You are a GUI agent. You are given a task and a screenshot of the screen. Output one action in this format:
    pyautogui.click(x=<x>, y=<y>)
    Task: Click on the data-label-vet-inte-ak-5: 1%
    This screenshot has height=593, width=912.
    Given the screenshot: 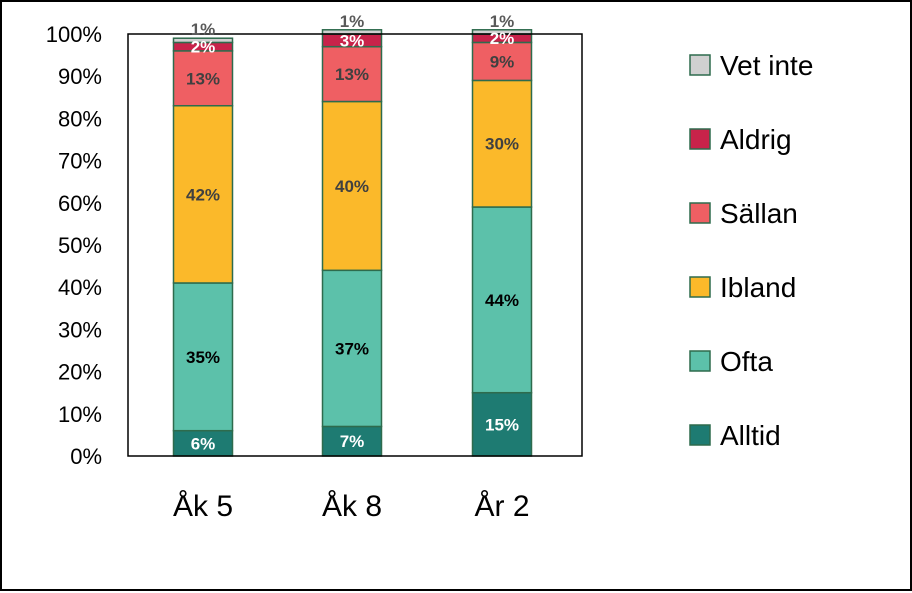 What is the action you would take?
    pyautogui.click(x=203, y=29)
    